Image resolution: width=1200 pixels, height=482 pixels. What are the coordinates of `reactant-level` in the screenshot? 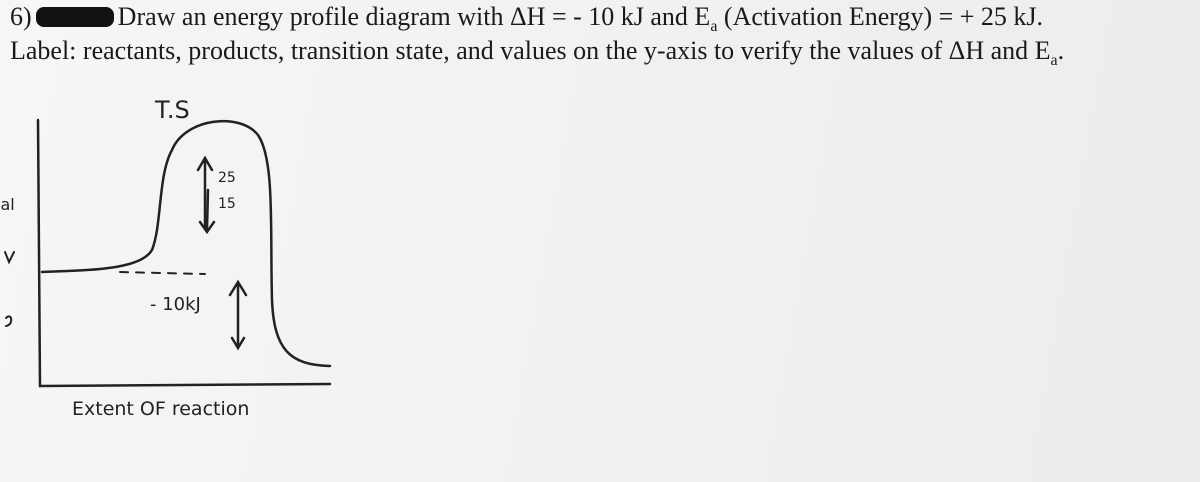 It's located at (162, 273).